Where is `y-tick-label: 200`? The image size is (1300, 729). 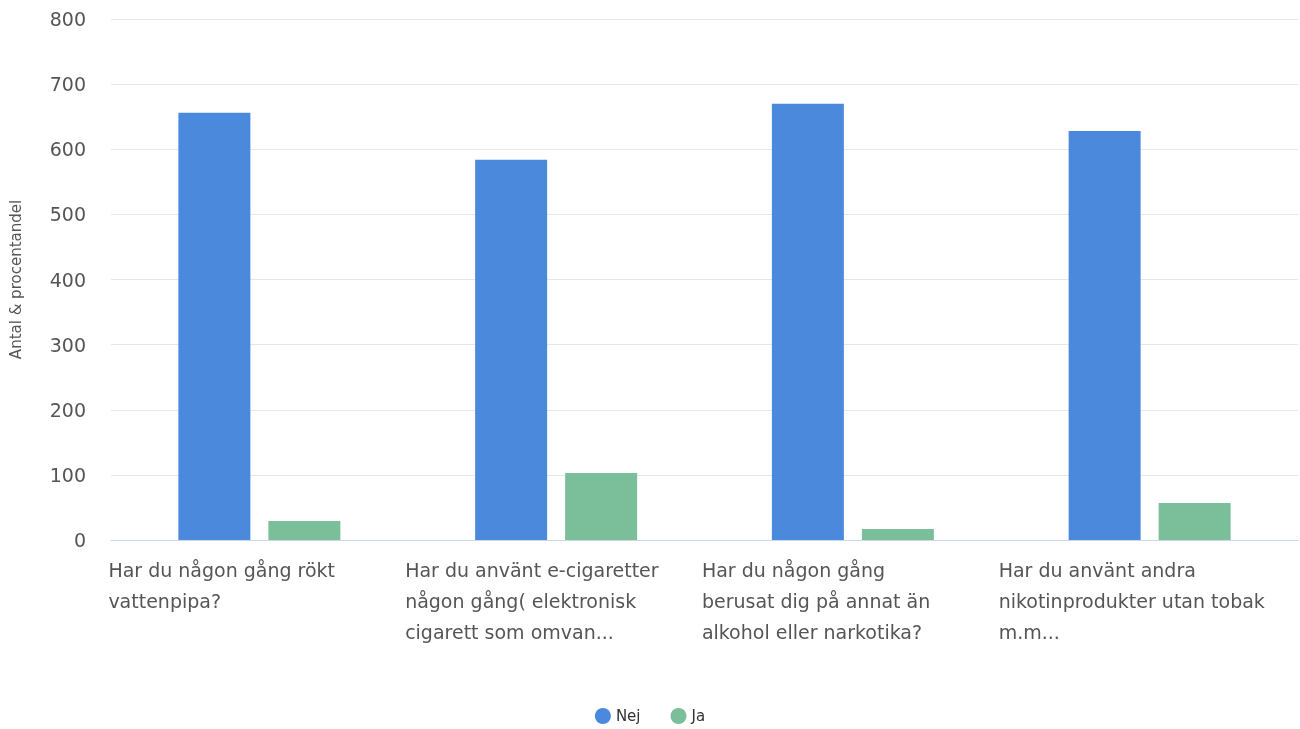
y-tick-label: 200 is located at coordinates (67, 409).